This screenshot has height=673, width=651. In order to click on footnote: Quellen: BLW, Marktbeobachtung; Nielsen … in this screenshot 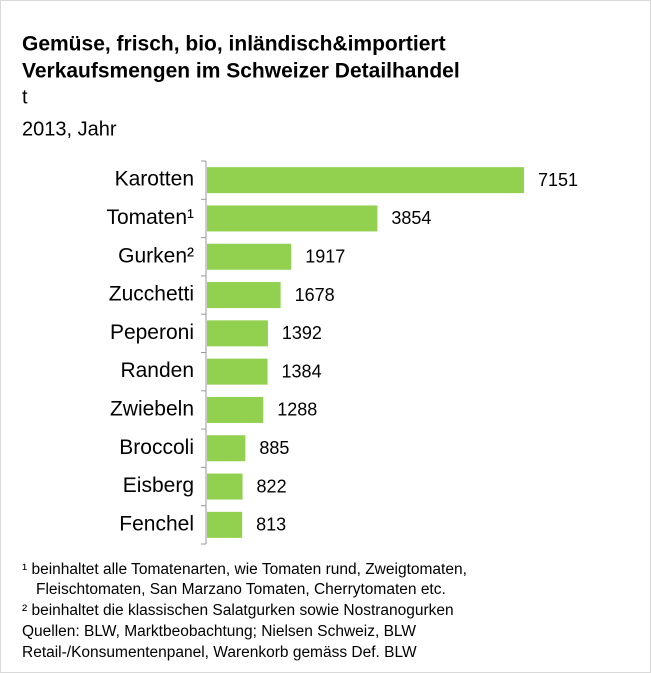, I will do `click(219, 631)`.